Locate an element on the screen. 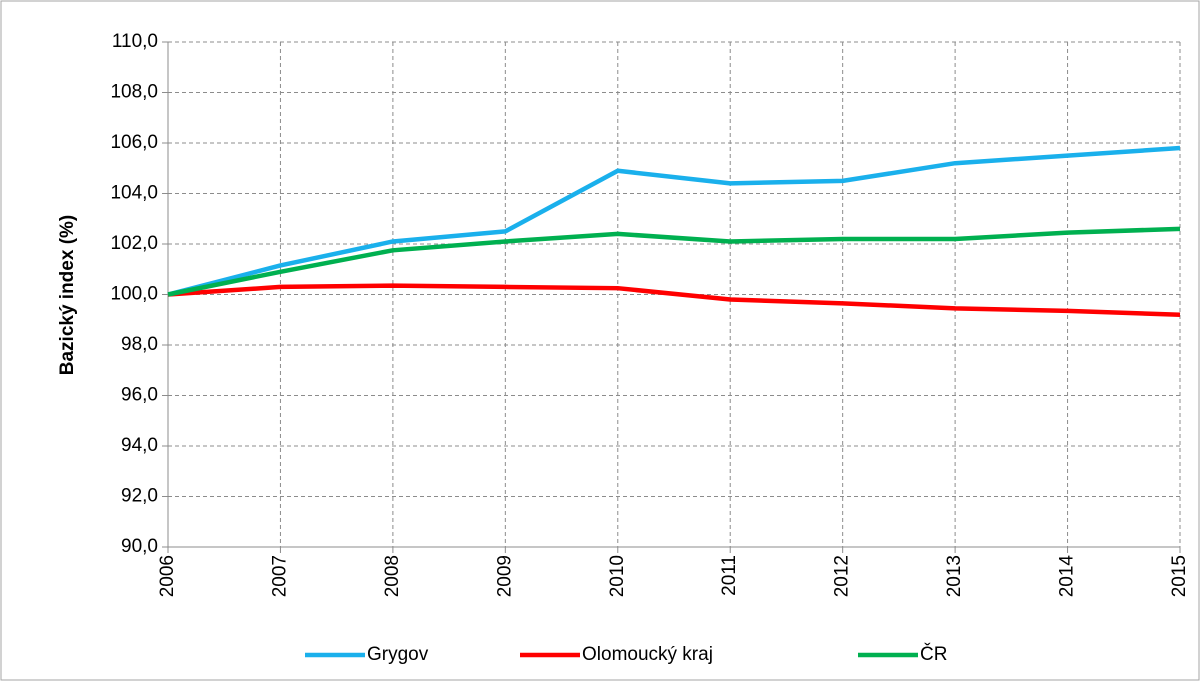  x-tick-label: 2015 is located at coordinates (1179, 576).